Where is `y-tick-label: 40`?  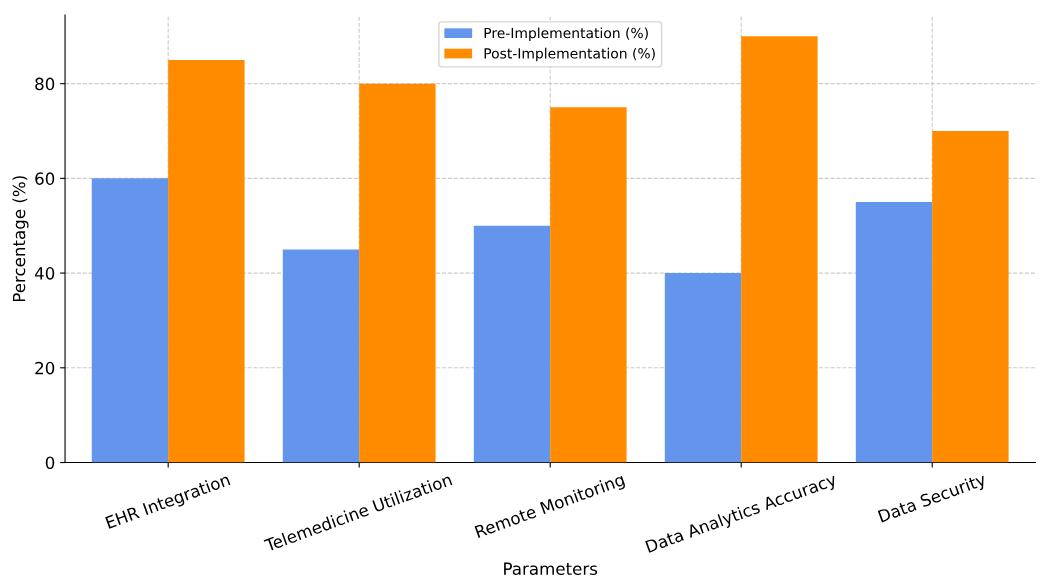 y-tick-label: 40 is located at coordinates (44, 273).